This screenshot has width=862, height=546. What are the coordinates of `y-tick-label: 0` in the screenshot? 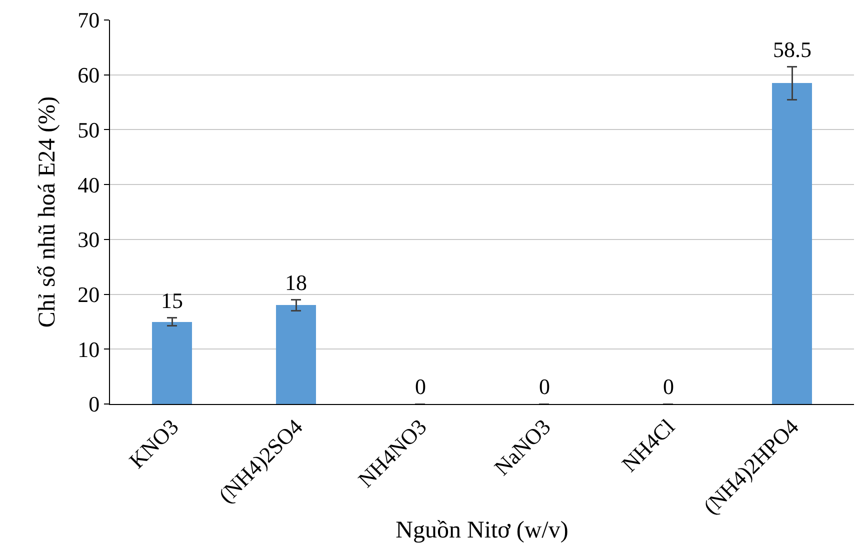 It's located at (94, 404).